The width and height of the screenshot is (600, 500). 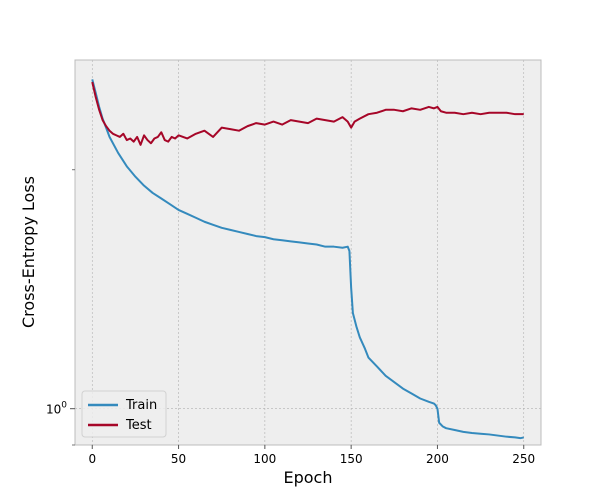 What do you see at coordinates (308, 477) in the screenshot?
I see `x-axis-label: Epoch` at bounding box center [308, 477].